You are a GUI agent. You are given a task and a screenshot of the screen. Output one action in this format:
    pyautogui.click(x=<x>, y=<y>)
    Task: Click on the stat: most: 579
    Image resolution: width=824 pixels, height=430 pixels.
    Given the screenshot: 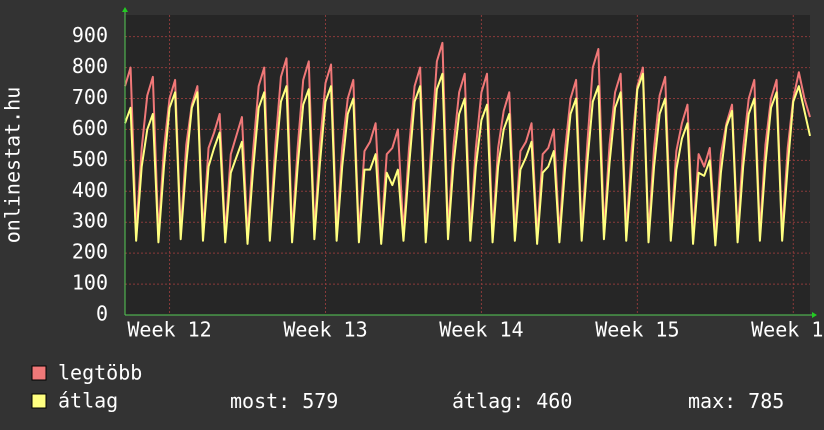 What is the action you would take?
    pyautogui.click(x=284, y=401)
    